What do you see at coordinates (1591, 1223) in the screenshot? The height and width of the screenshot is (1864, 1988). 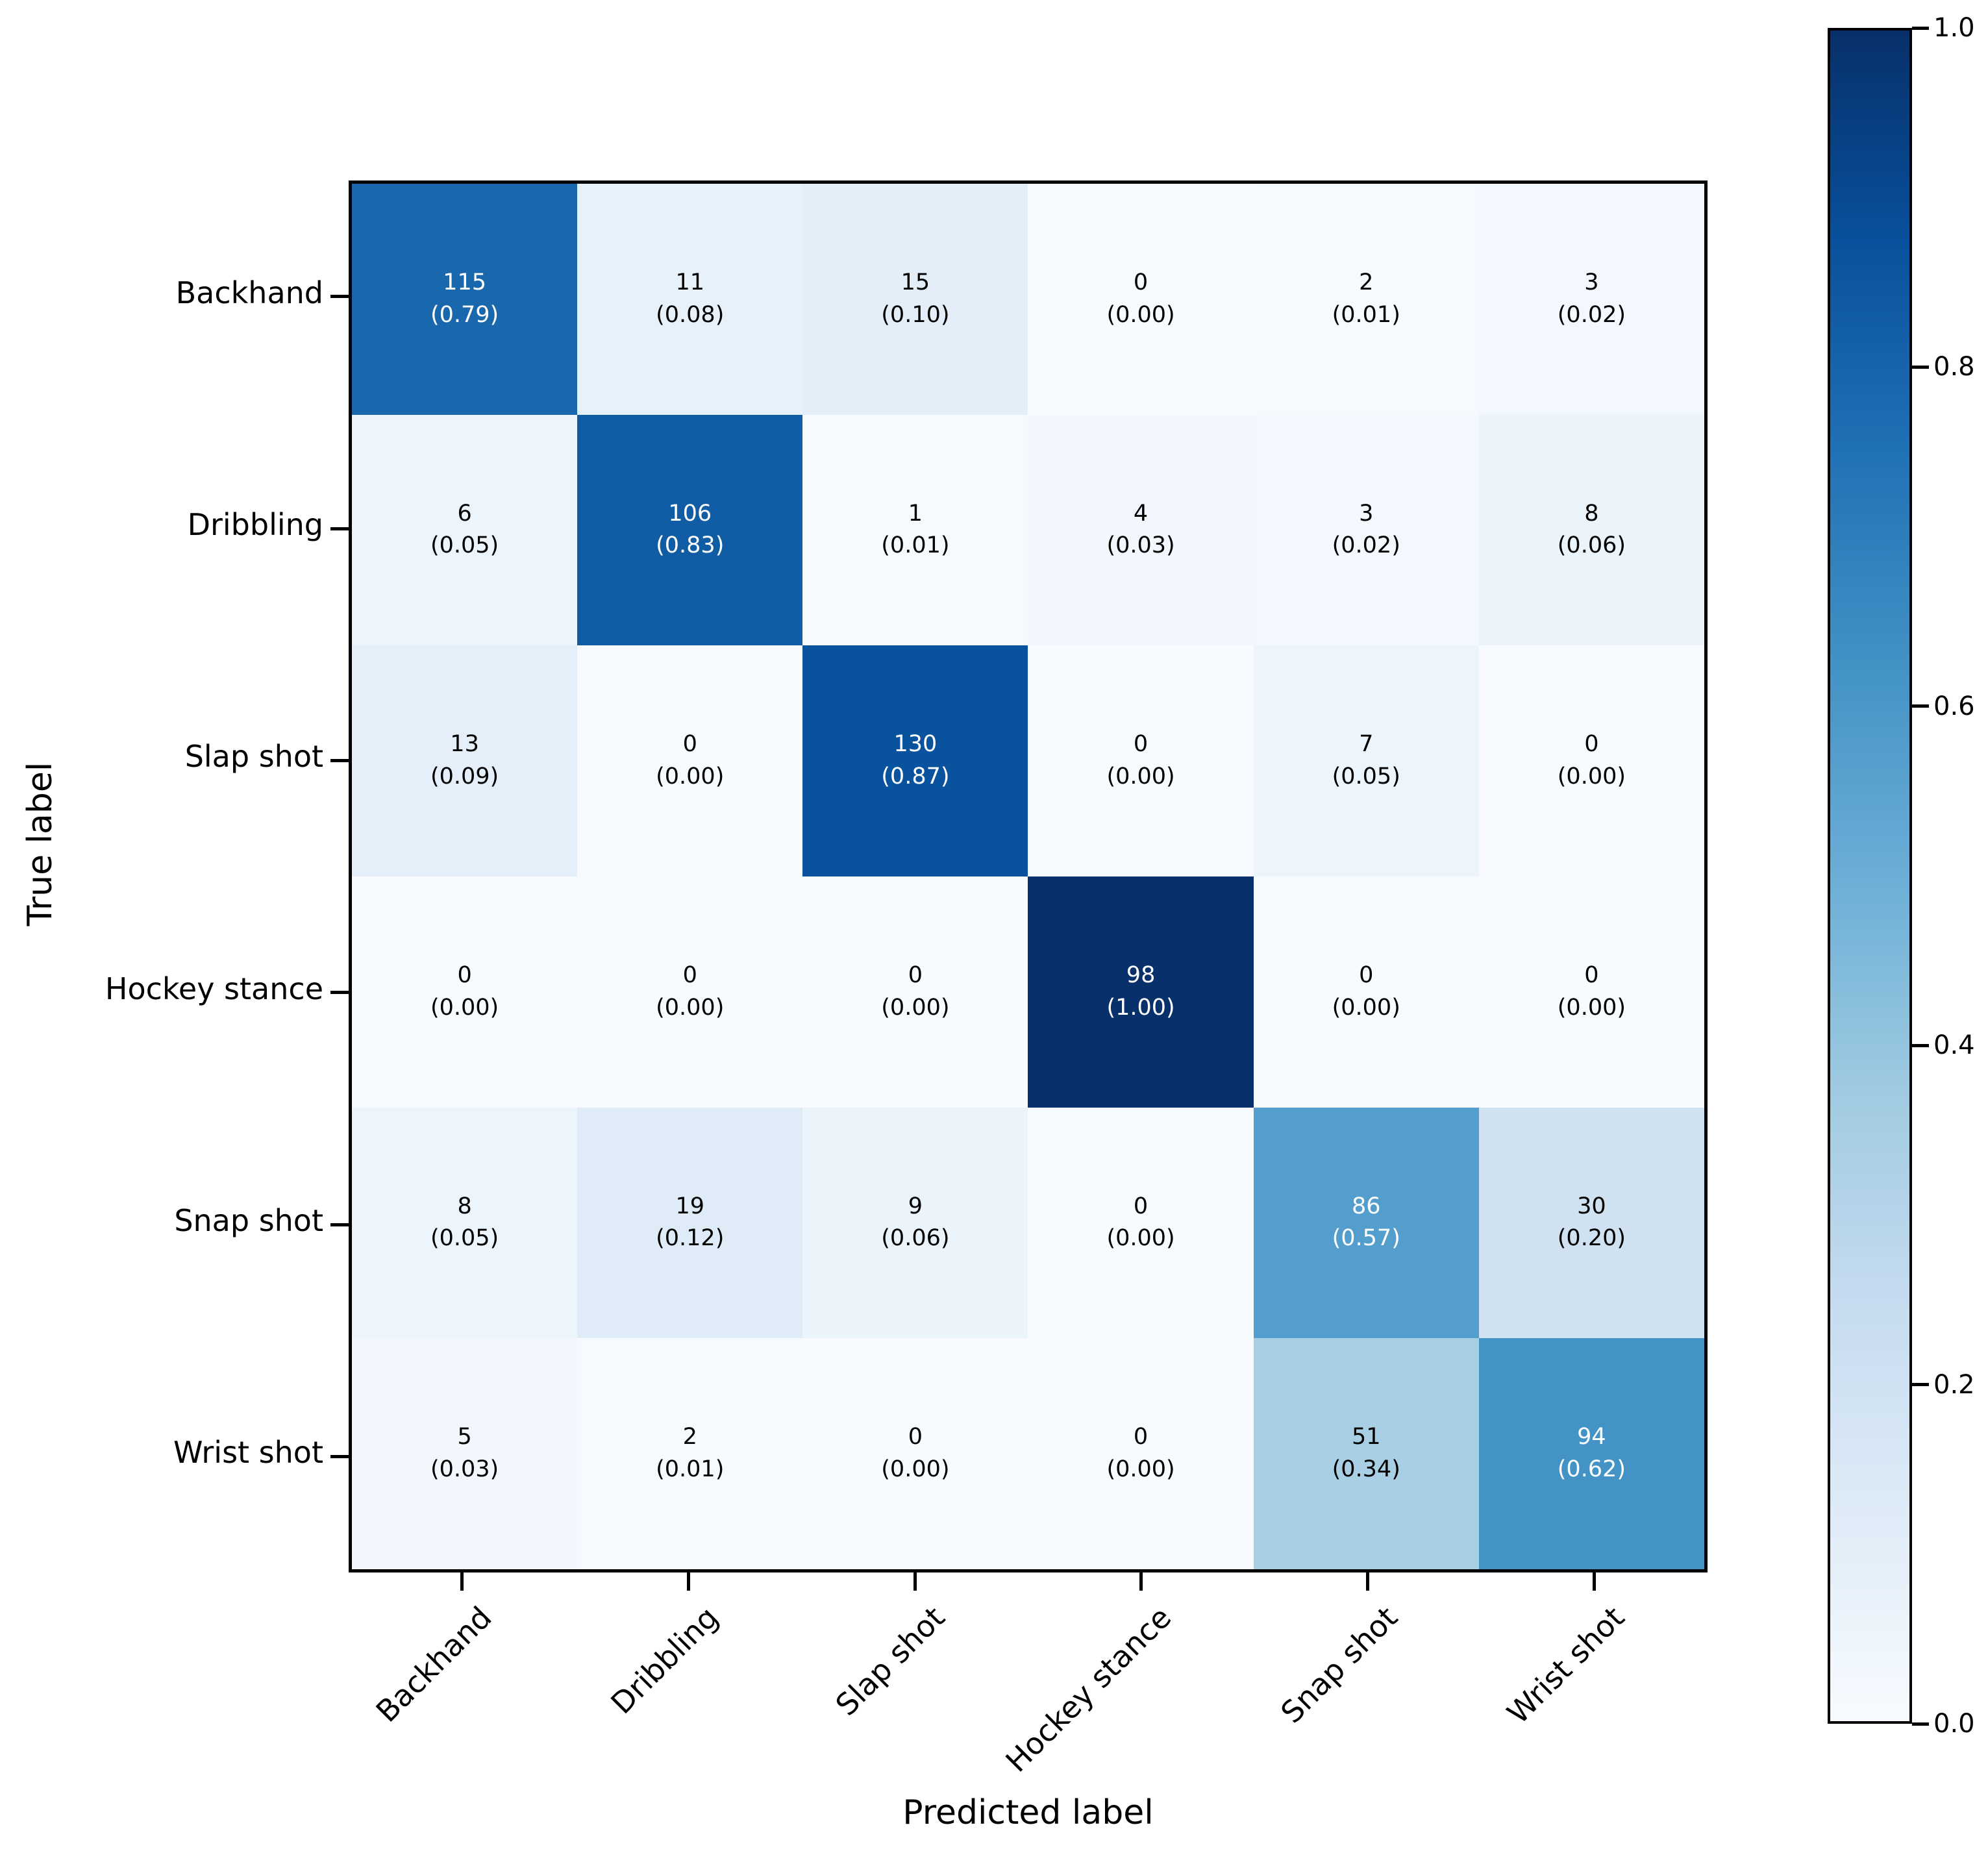 I see `heatmap-cell: 30 (0.20)` at bounding box center [1591, 1223].